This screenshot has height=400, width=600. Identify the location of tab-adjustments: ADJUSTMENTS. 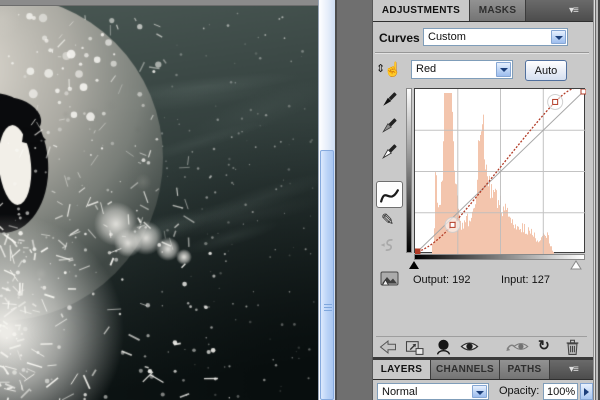
(421, 10).